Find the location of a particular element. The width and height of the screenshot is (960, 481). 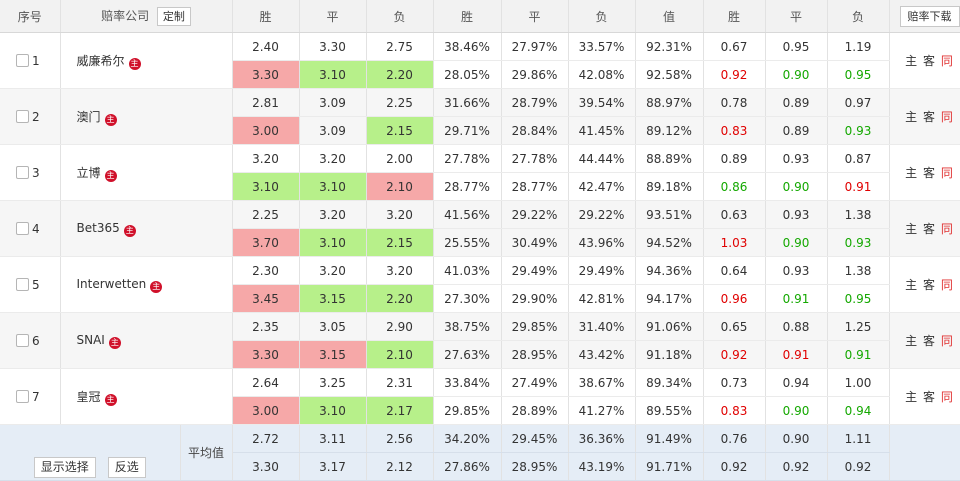

custom-button: 定制 is located at coordinates (173, 16).